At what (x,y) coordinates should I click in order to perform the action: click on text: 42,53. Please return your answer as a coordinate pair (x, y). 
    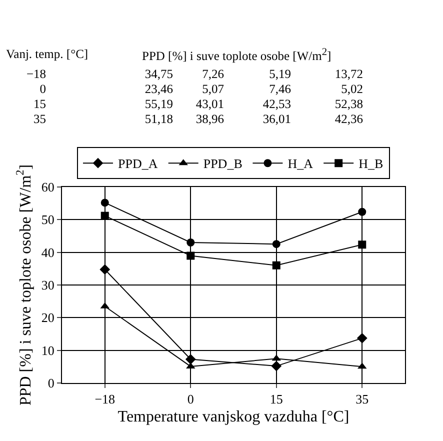
    Looking at the image, I should click on (276, 104).